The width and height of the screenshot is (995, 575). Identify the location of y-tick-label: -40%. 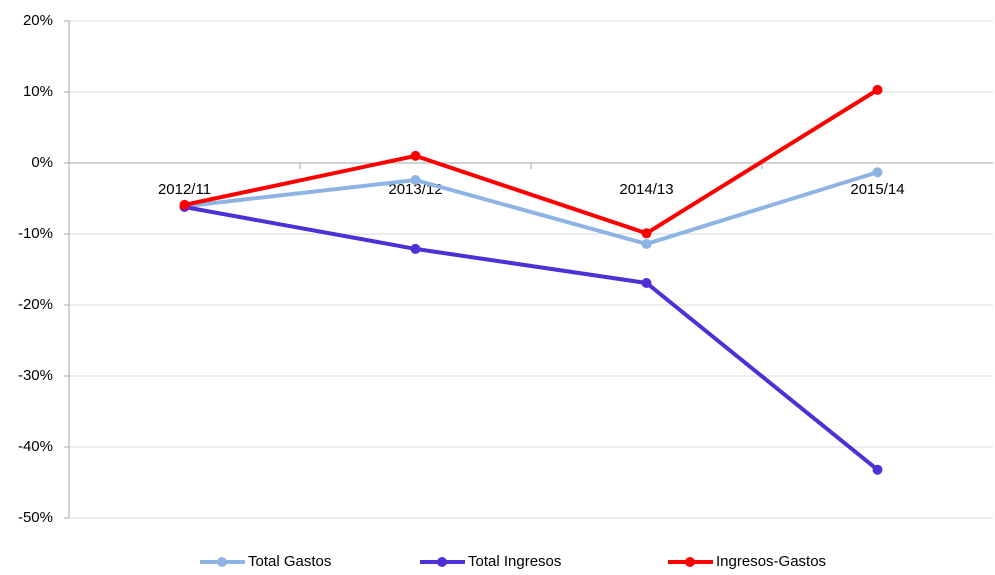
(35, 446).